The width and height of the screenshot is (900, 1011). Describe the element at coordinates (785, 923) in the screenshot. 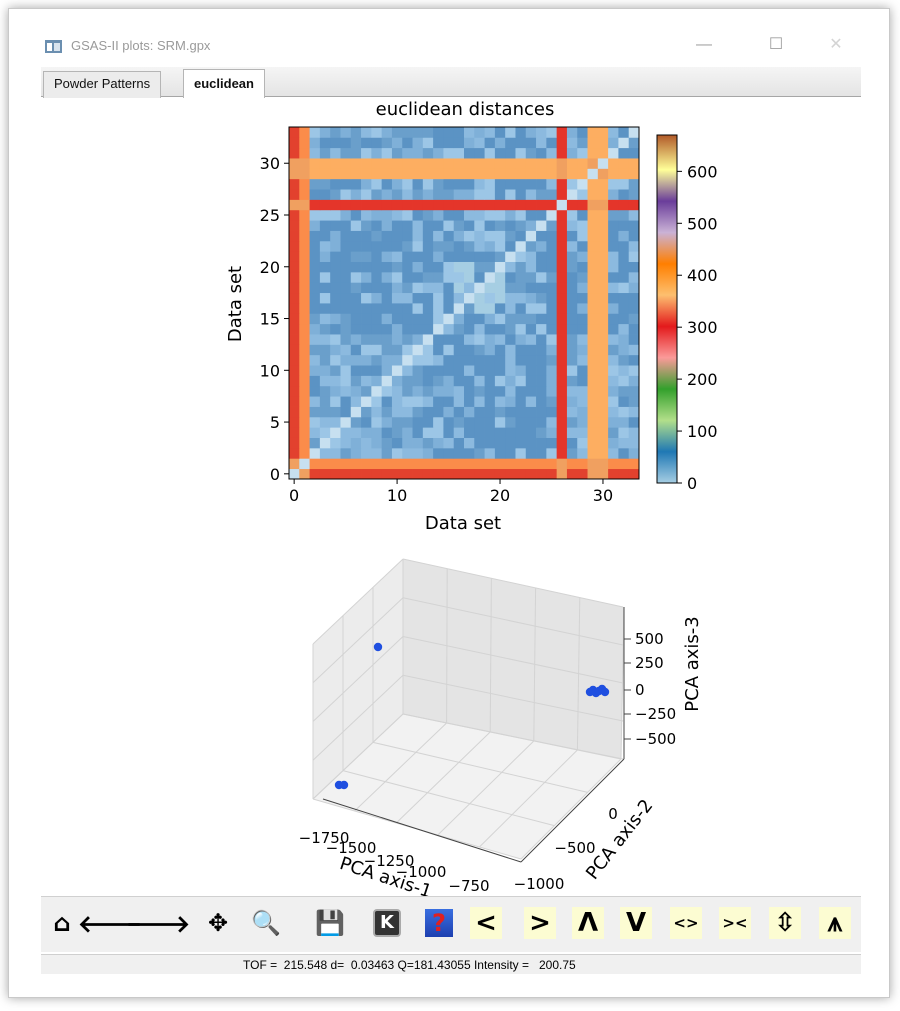

I see `expand-y-button: ⇳` at that location.